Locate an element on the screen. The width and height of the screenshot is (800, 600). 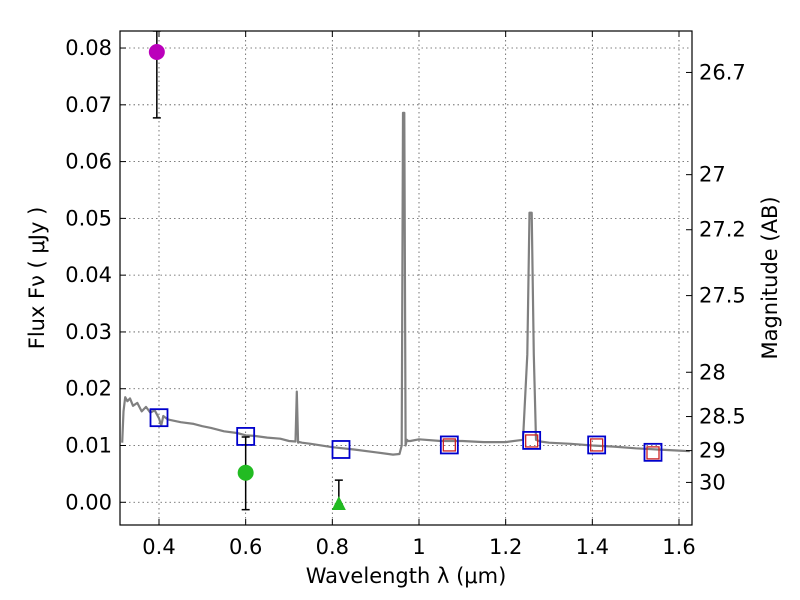
x-tick-label: 1.6 is located at coordinates (678, 547).